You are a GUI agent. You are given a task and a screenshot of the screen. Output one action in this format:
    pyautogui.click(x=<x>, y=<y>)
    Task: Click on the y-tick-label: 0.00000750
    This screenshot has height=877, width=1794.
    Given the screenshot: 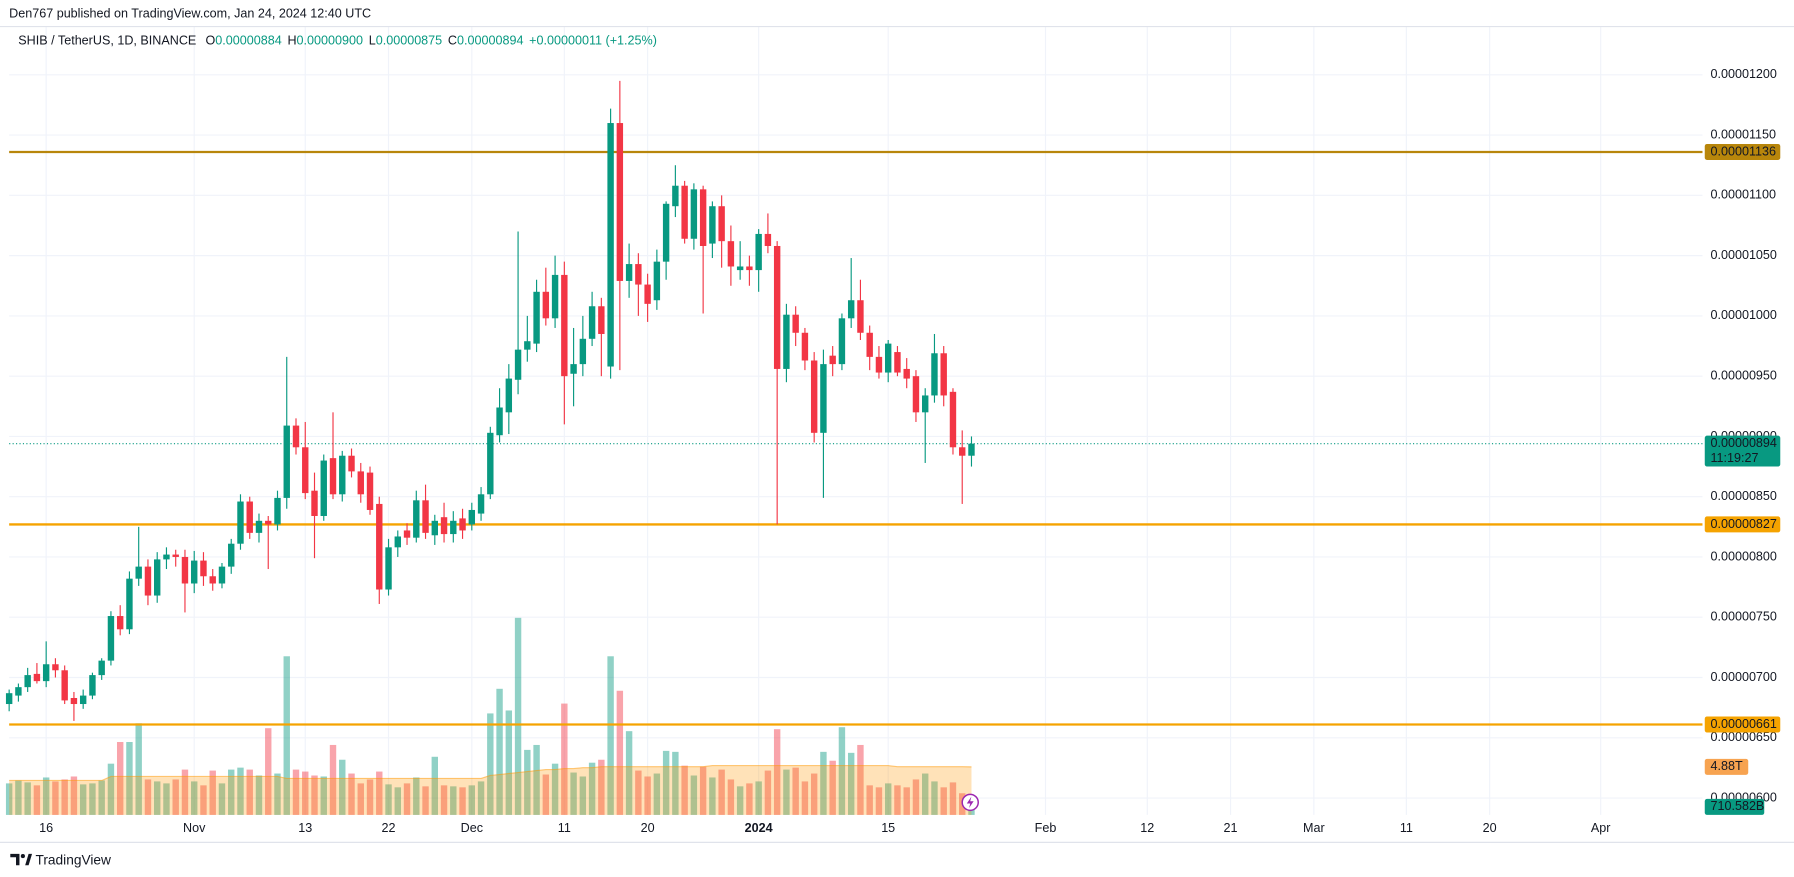 What is the action you would take?
    pyautogui.click(x=1743, y=617)
    